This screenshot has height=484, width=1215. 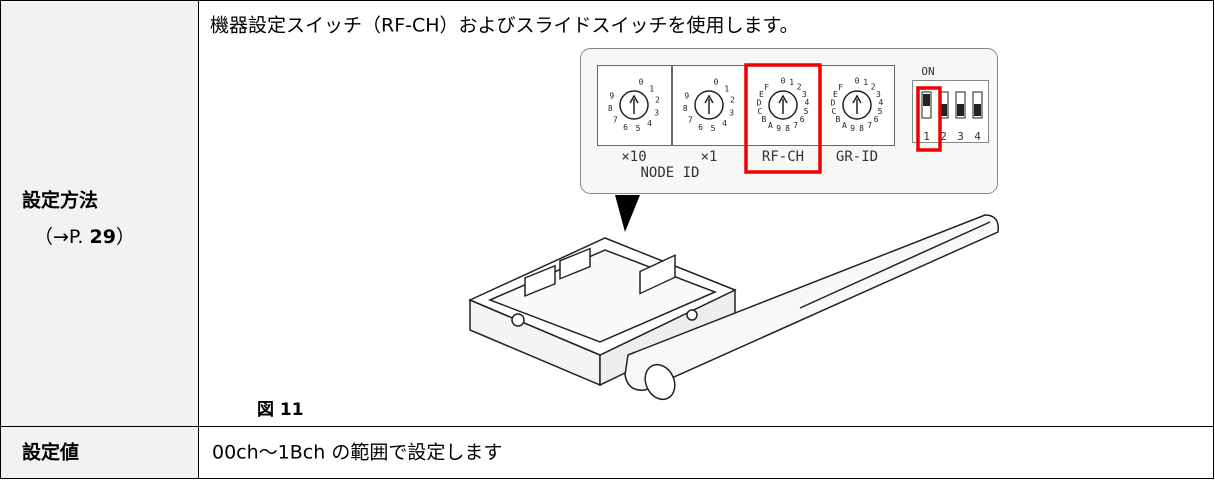 I want to click on dip-number: 2, so click(x=943, y=136).